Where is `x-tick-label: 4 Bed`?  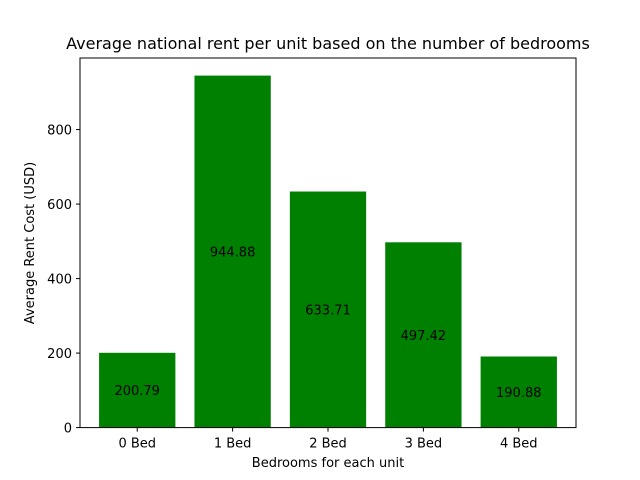
x-tick-label: 4 Bed is located at coordinates (519, 444).